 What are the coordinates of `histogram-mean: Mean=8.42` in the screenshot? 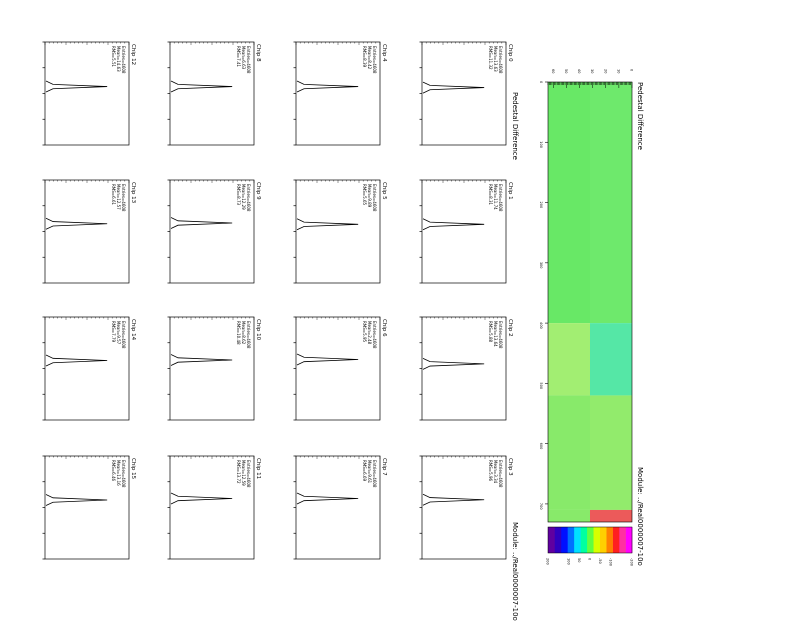 It's located at (369, 58).